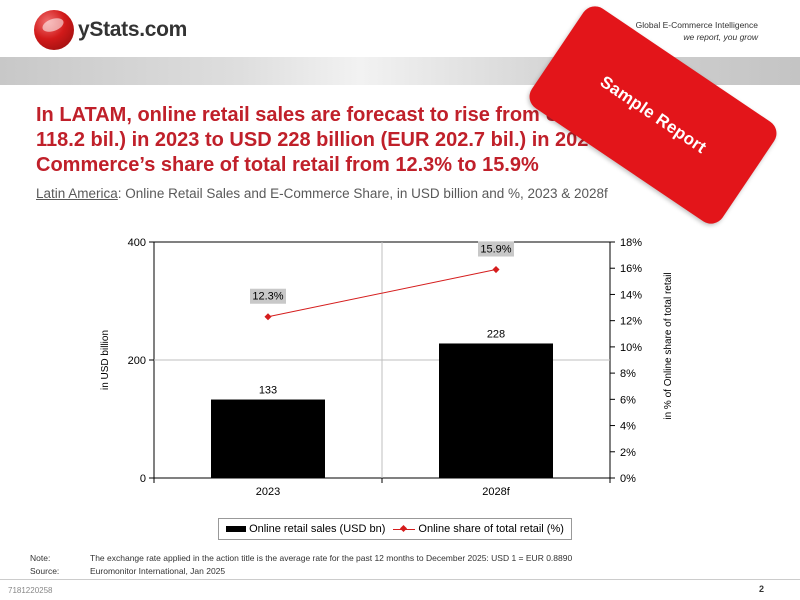 The image size is (800, 600). I want to click on y2-tick-label: 2%, so click(628, 453).